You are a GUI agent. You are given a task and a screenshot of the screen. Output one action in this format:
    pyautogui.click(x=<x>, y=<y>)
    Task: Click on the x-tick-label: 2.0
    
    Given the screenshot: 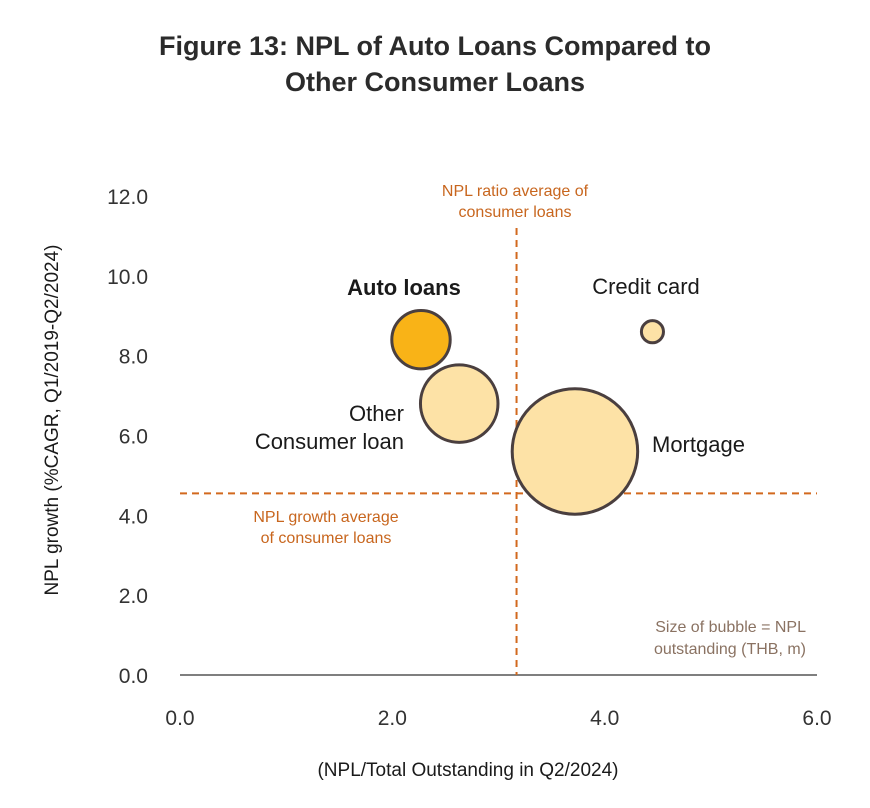 What is the action you would take?
    pyautogui.click(x=392, y=718)
    